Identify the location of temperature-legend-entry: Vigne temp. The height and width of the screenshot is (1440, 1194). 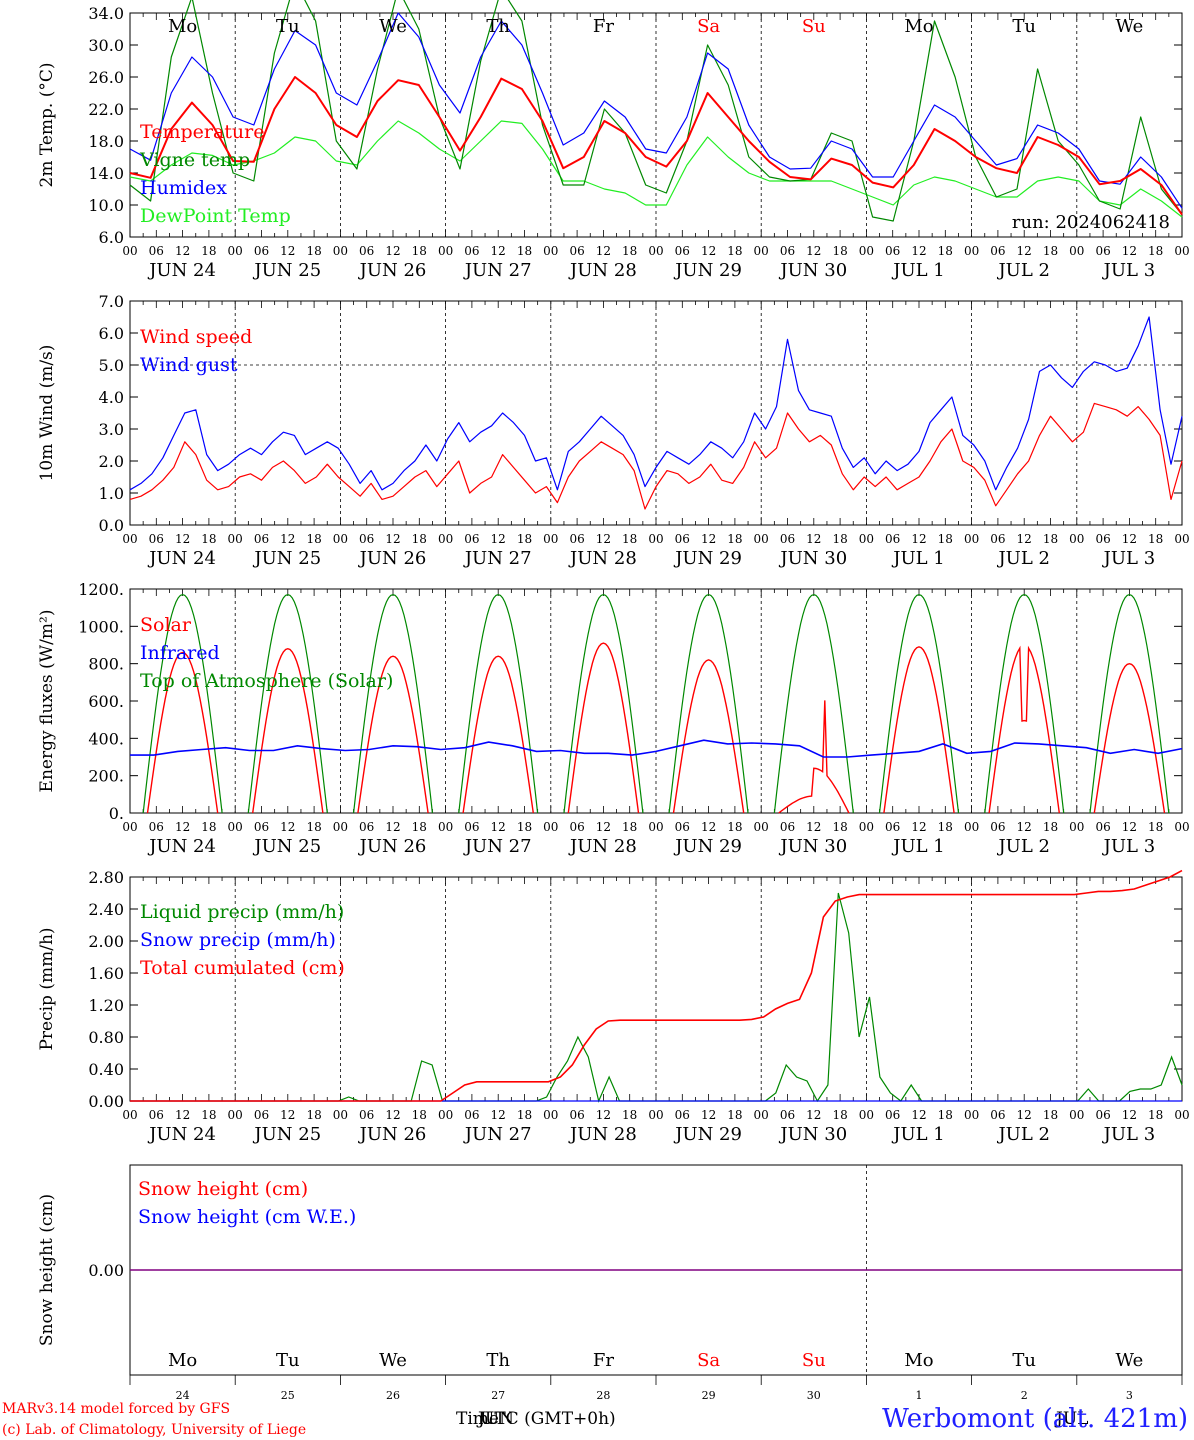
(194, 160).